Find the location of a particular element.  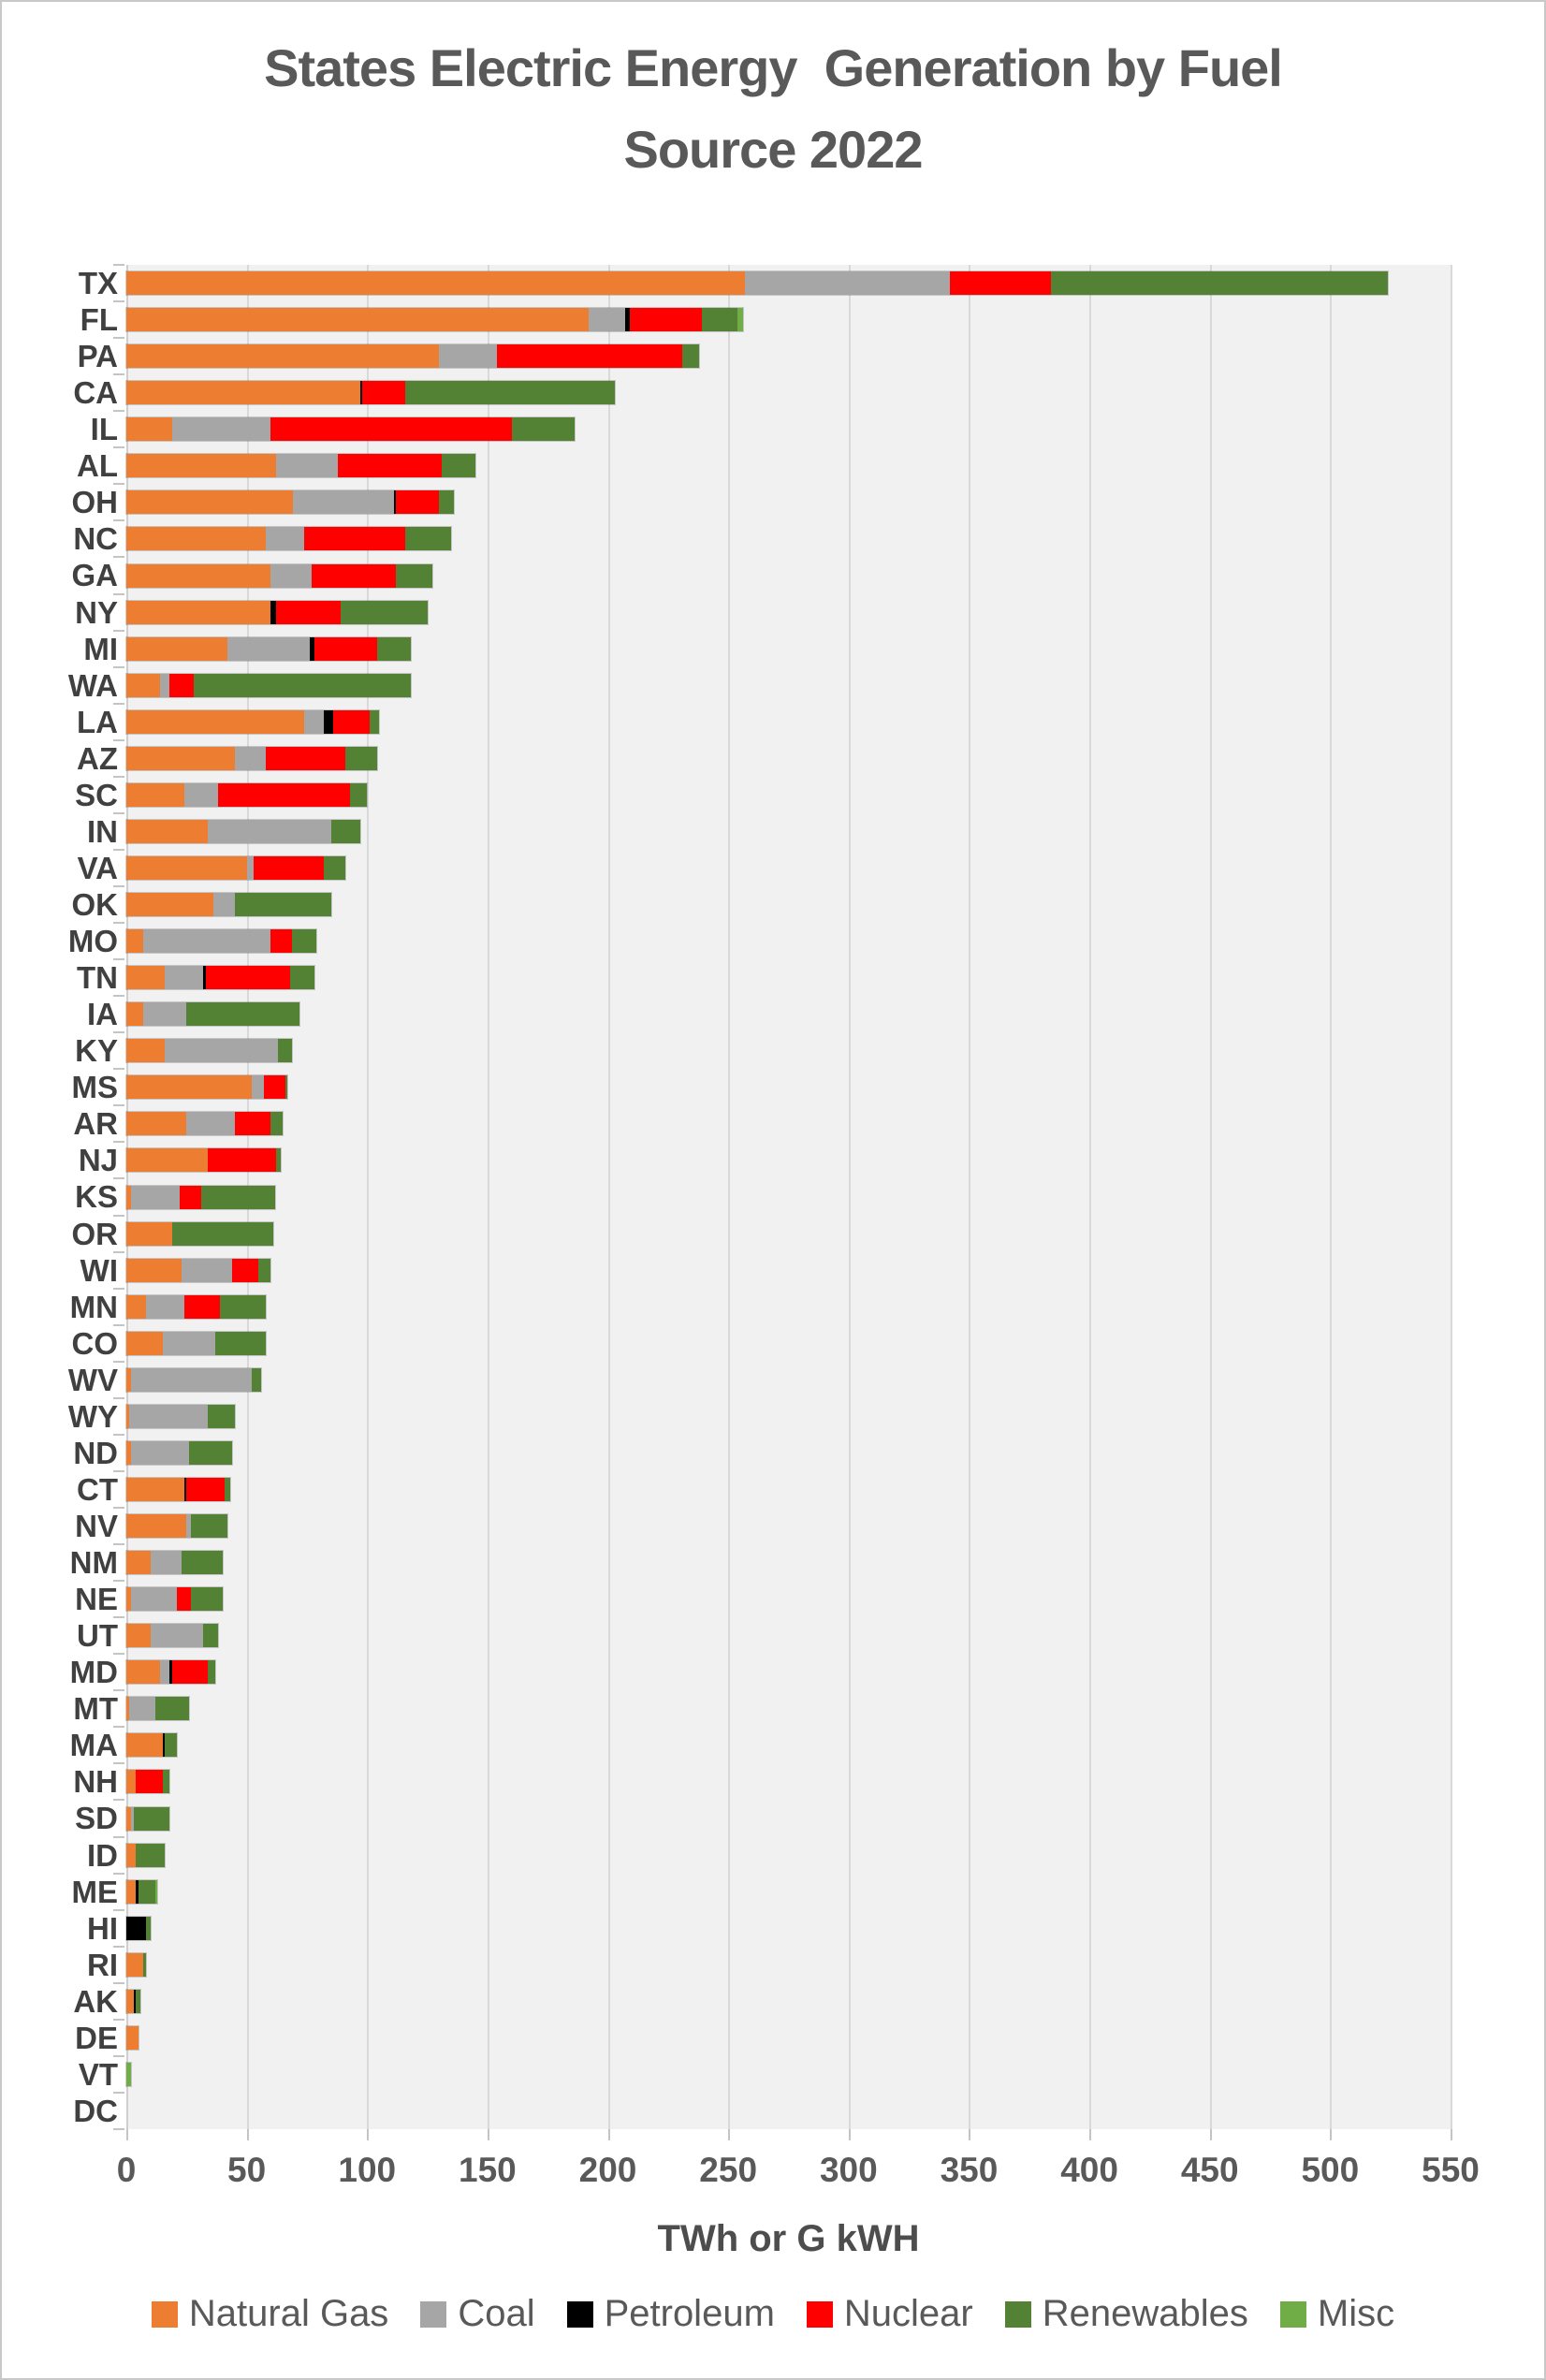

state-label-CO: CO is located at coordinates (95, 1343).